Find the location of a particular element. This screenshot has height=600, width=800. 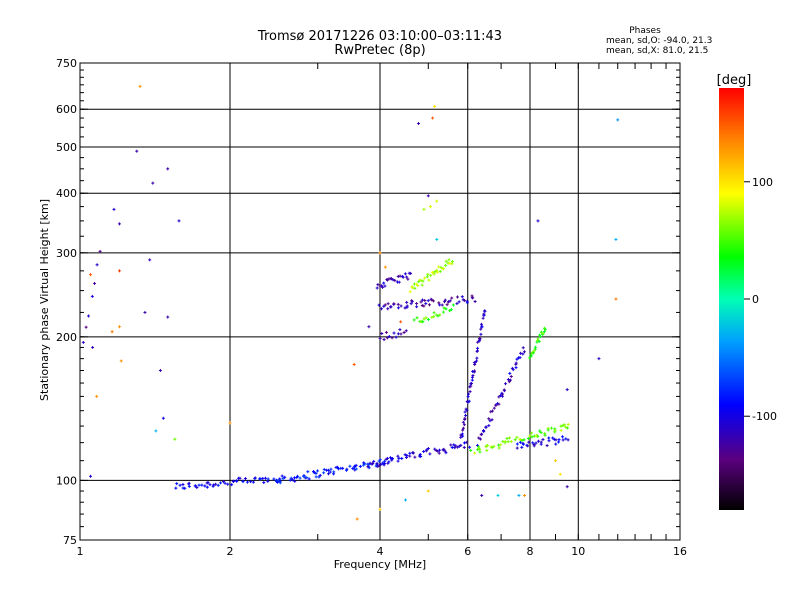

chart-title: Tromsø 20171226 03:10:00–03:11:43 is located at coordinates (379, 36).